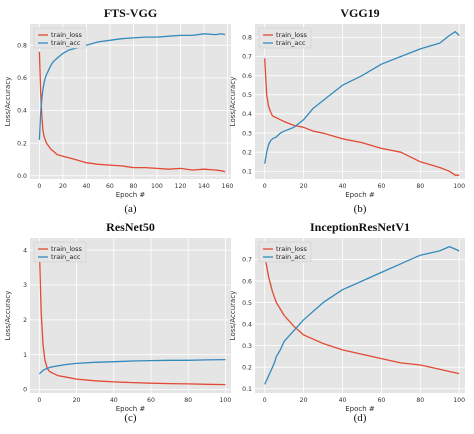  I want to click on panel-label: (b), so click(360, 209).